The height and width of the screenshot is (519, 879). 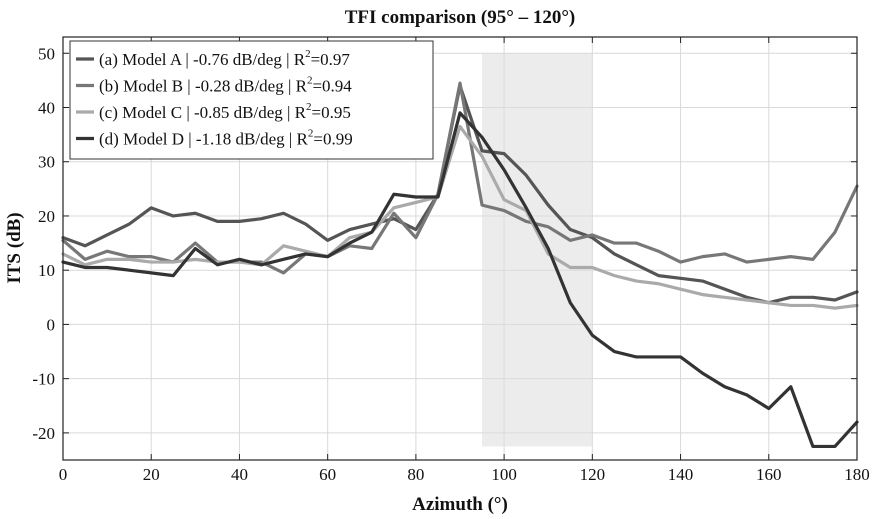 What do you see at coordinates (224, 58) in the screenshot?
I see `legend-entry: (a) Model A | -0.76 dB/deg | R2=0.97` at bounding box center [224, 58].